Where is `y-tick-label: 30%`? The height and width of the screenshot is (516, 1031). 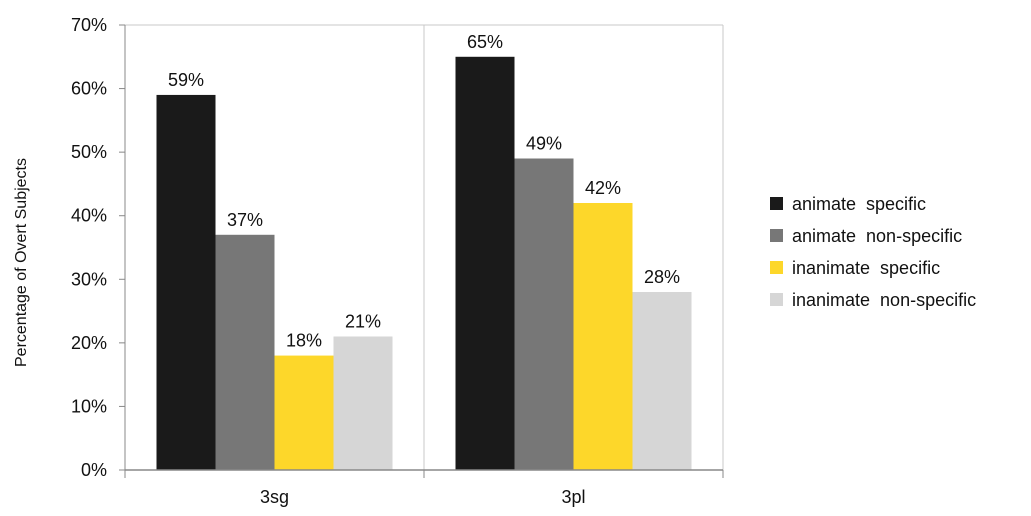
y-tick-label: 30% is located at coordinates (89, 279).